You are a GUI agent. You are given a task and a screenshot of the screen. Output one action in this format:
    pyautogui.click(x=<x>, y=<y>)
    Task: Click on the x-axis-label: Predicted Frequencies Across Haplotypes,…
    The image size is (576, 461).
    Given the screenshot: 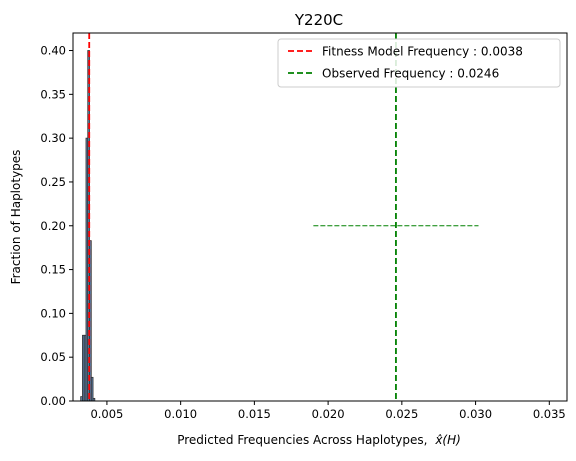 What is the action you would take?
    pyautogui.click(x=319, y=440)
    